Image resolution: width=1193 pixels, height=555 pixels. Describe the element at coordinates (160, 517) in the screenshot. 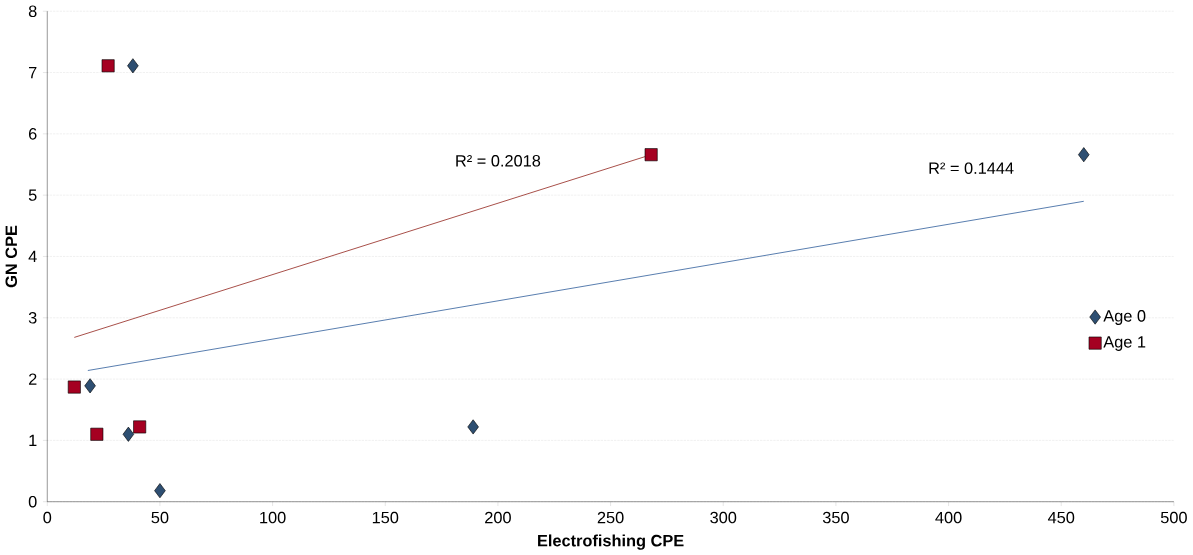

I see `x-tick-label: 50` at that location.